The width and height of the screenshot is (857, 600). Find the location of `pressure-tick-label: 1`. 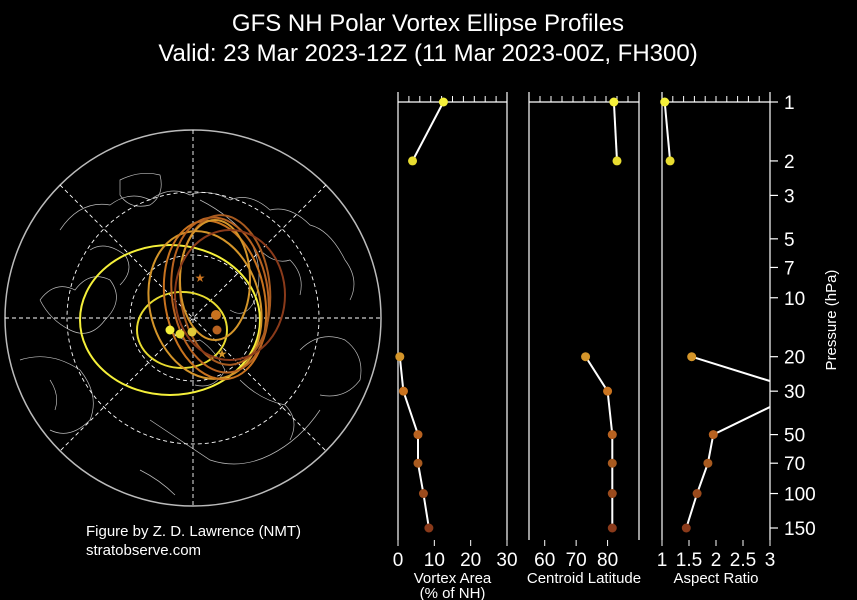

pressure-tick-label: 1 is located at coordinates (789, 103).